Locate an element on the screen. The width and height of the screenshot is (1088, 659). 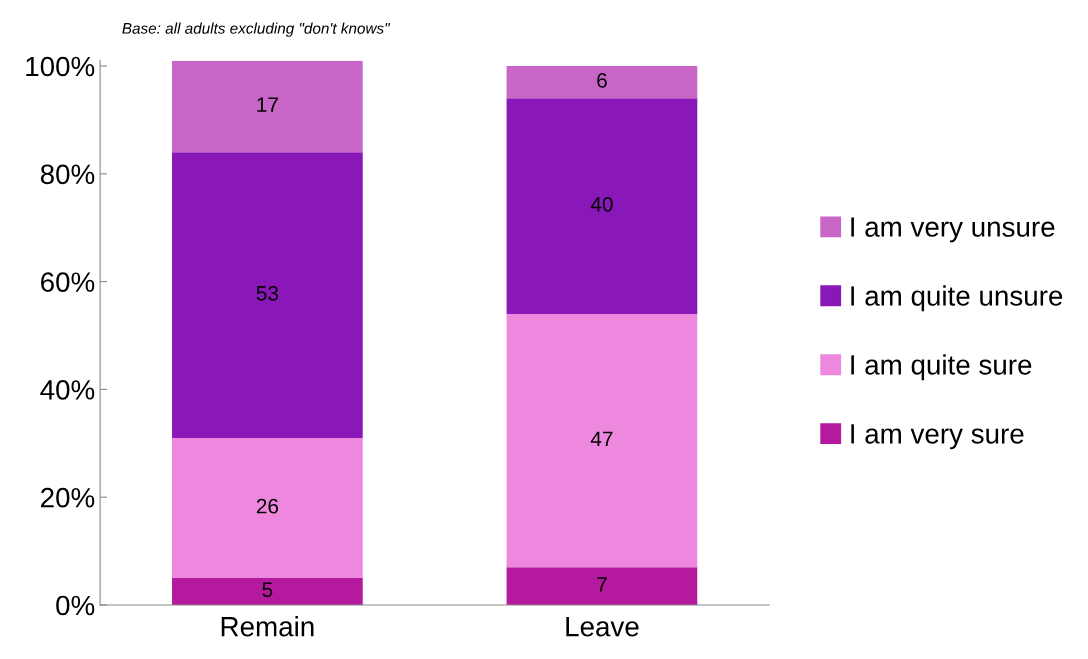
data-label: 17 is located at coordinates (267, 104).